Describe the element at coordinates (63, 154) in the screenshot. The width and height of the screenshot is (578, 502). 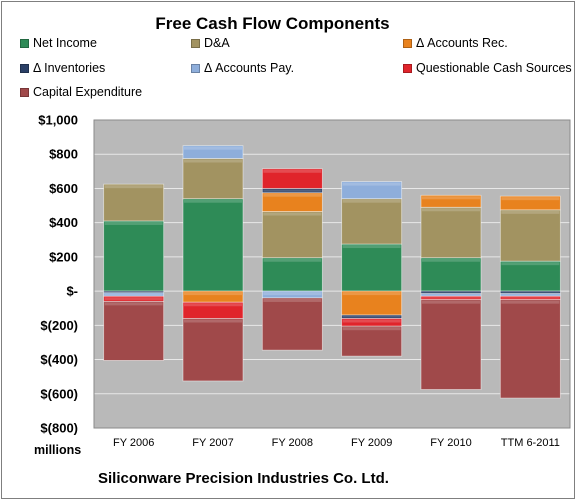
I see `y-tick-label: $800` at that location.